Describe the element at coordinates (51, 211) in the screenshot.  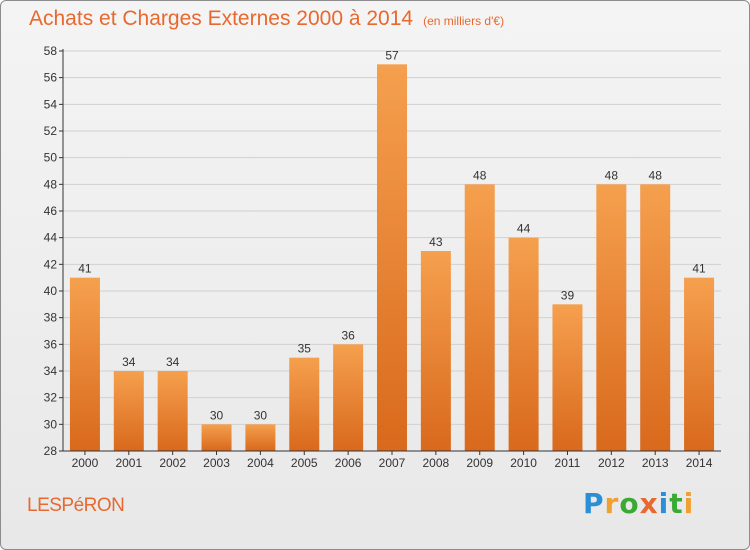
I see `y-tick-label: 46` at that location.